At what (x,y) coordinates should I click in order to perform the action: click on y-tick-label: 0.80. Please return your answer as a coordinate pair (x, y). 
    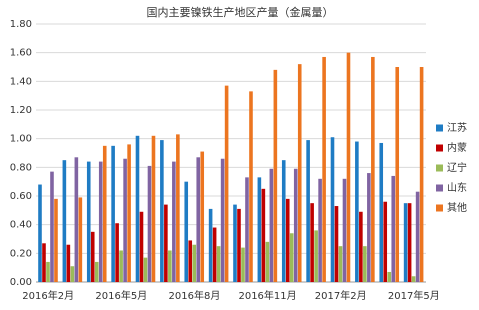
    Looking at the image, I should click on (21, 167).